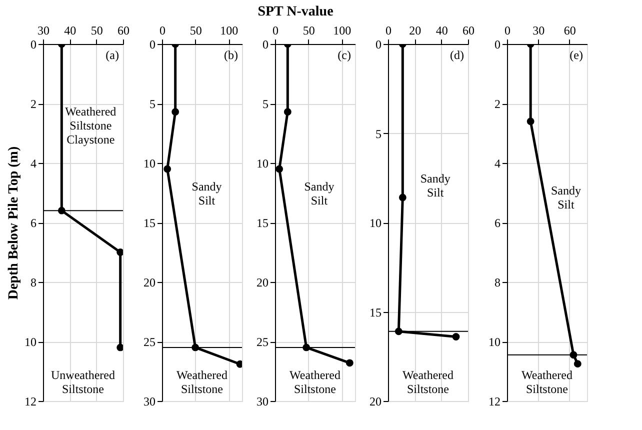 The image size is (642, 430). Describe the element at coordinates (90, 125) in the screenshot. I see `annotation: Weathered Siltstone Claystone` at that location.